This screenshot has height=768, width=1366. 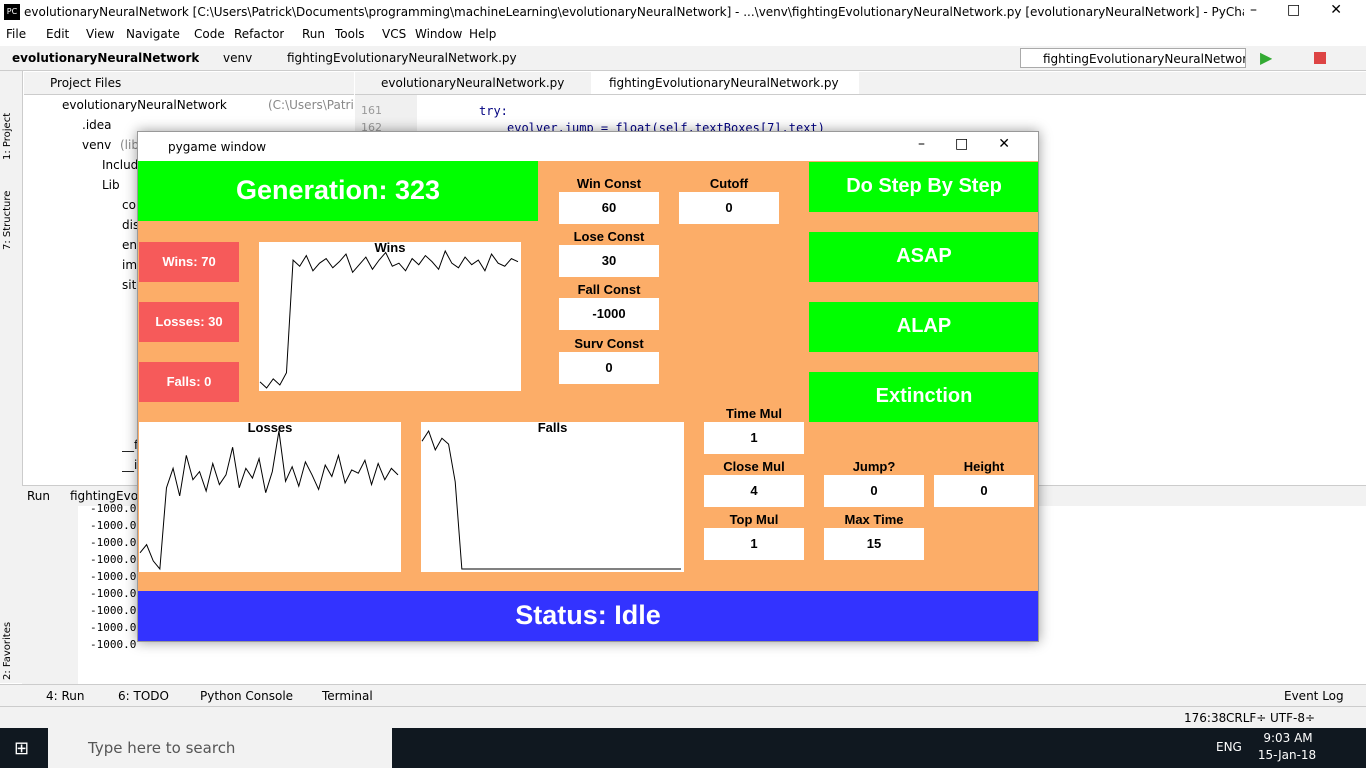 What do you see at coordinates (493, 111) in the screenshot?
I see `code-line: try:` at bounding box center [493, 111].